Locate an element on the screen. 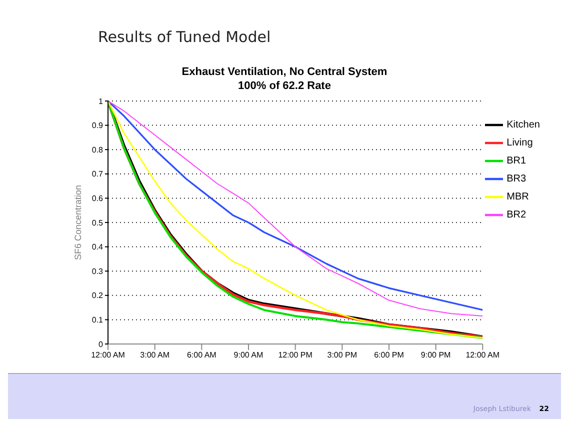  y-tick-label: 0.2 is located at coordinates (98, 295).